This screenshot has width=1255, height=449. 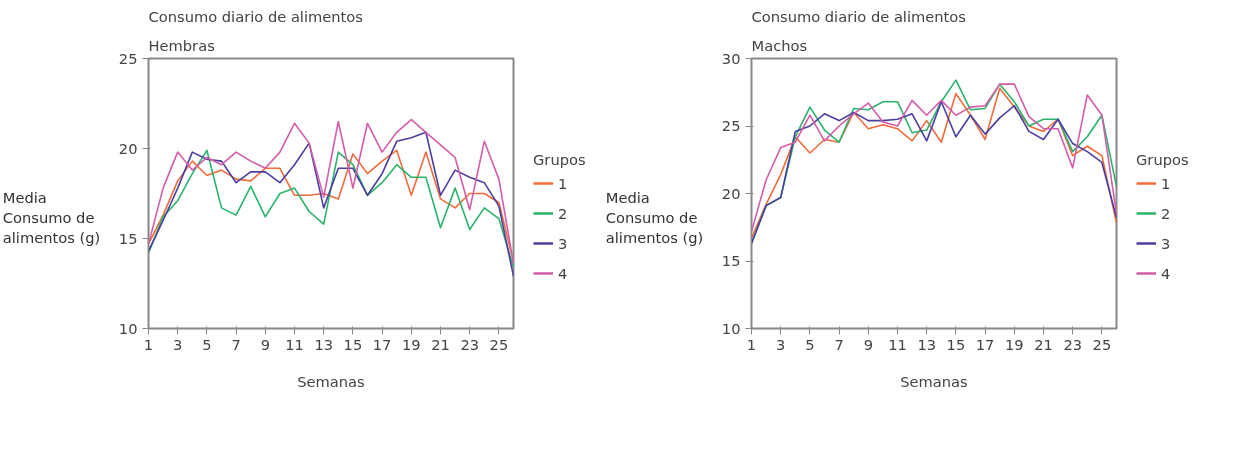 What do you see at coordinates (779, 45) in the screenshot?
I see `chart-subtitle: Machos` at bounding box center [779, 45].